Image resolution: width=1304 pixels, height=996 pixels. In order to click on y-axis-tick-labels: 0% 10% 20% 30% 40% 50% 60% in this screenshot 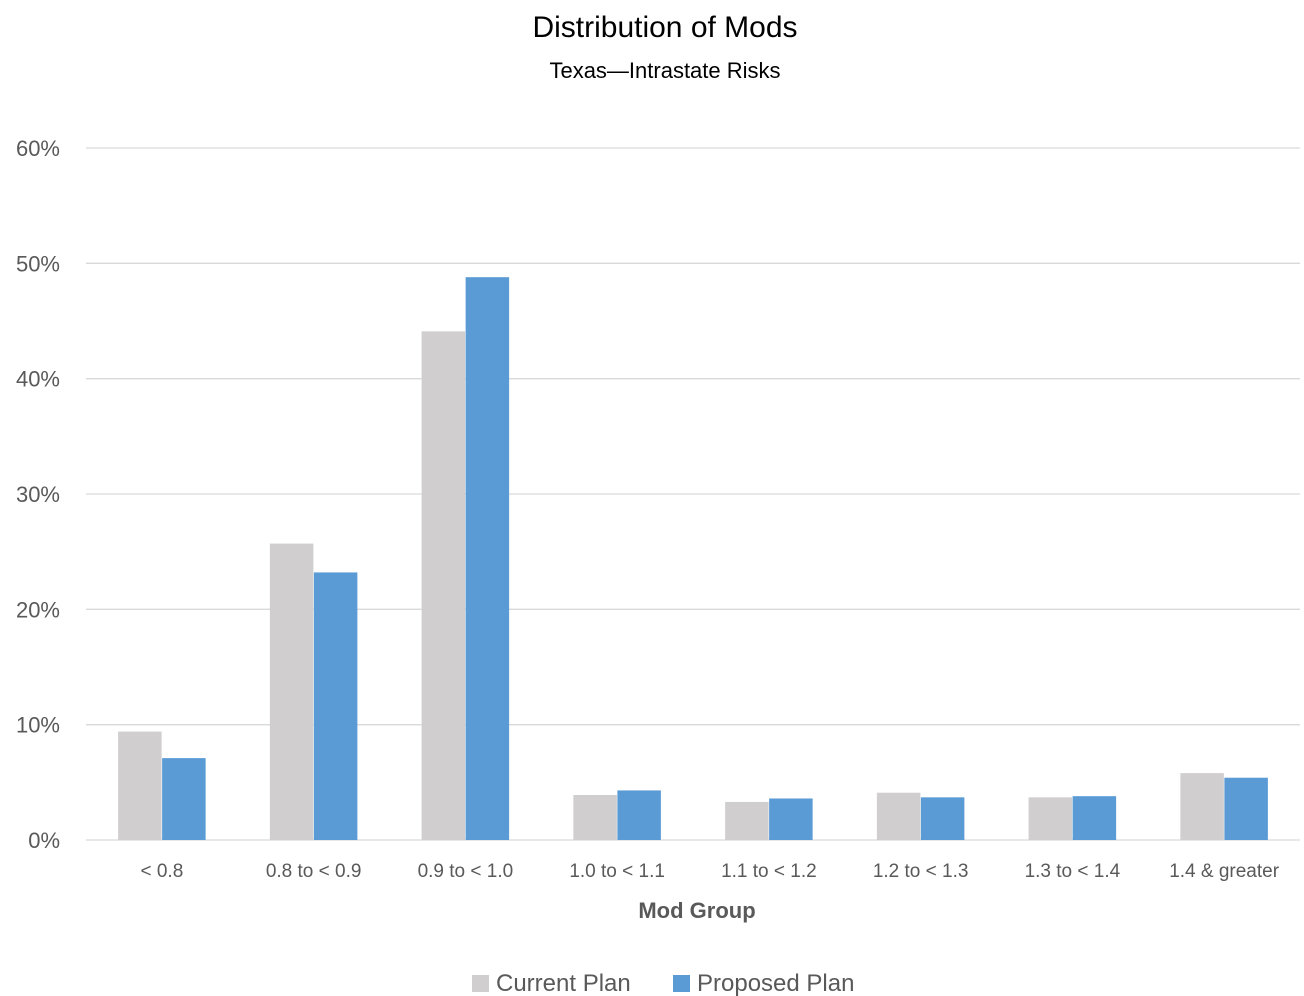, I will do `click(38, 494)`.